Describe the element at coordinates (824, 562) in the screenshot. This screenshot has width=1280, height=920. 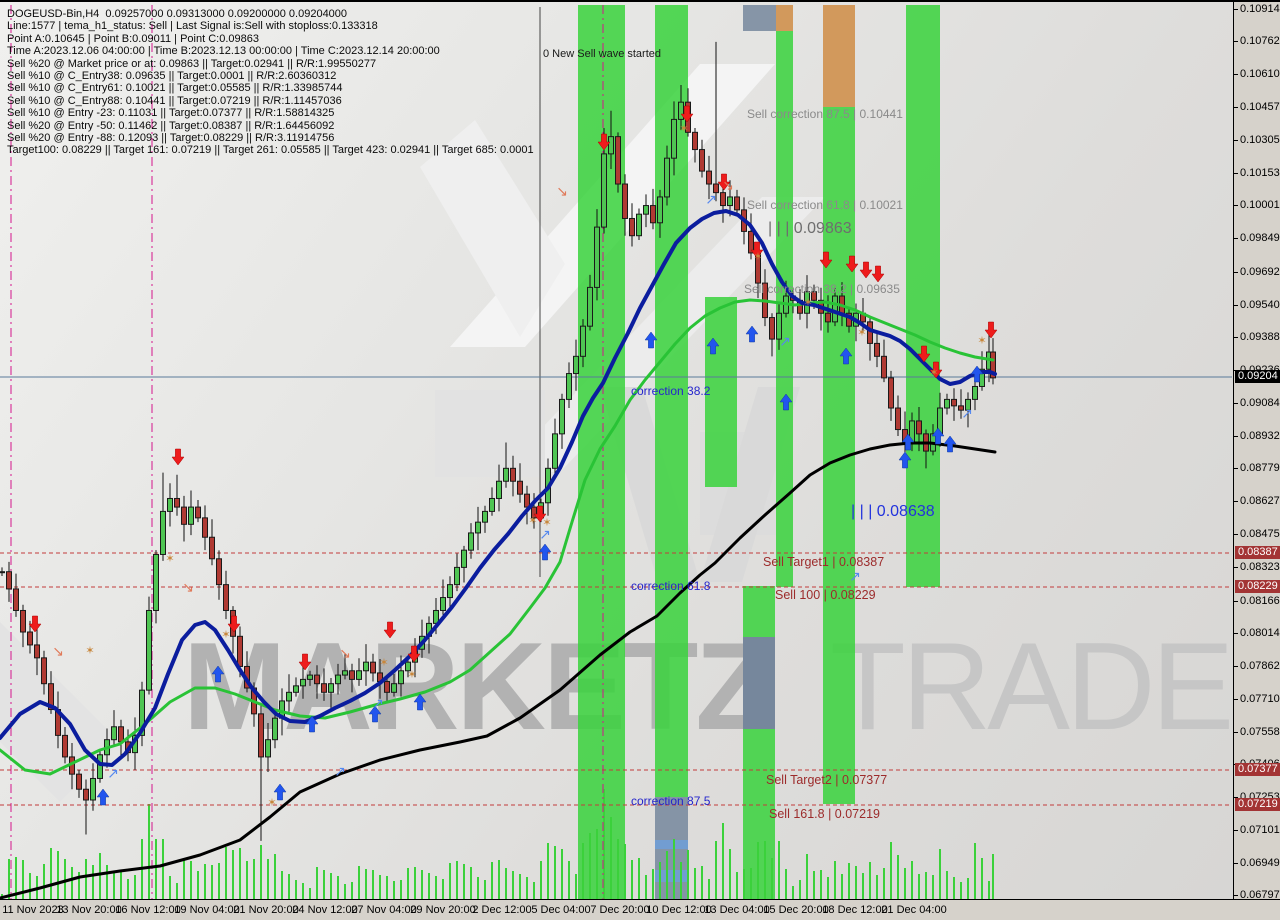
I see `chart-annotation: Sell Target1 | 0.08387` at that location.